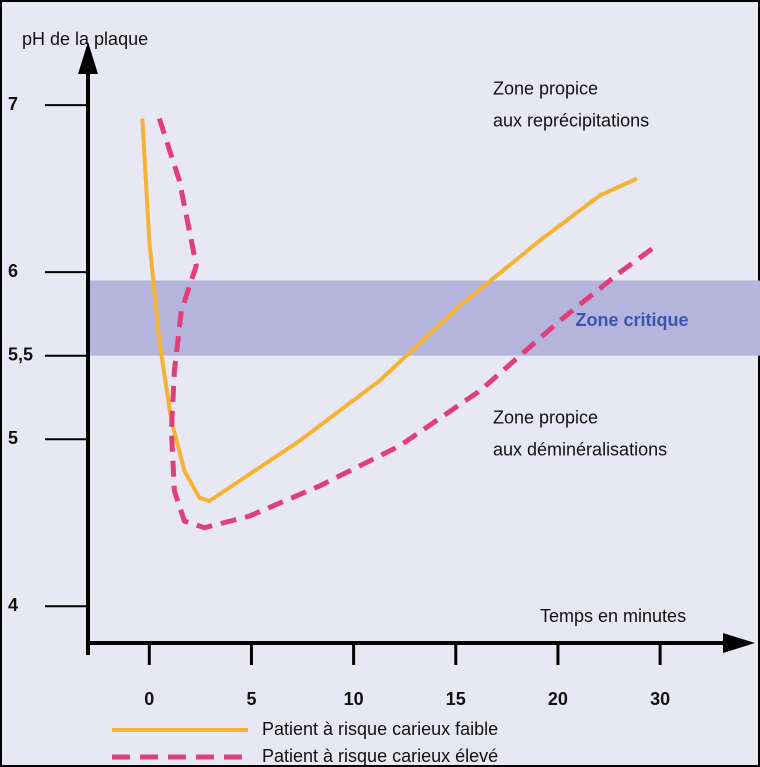 The height and width of the screenshot is (767, 760). Describe the element at coordinates (631, 320) in the screenshot. I see `band-label: Zone critique` at that location.